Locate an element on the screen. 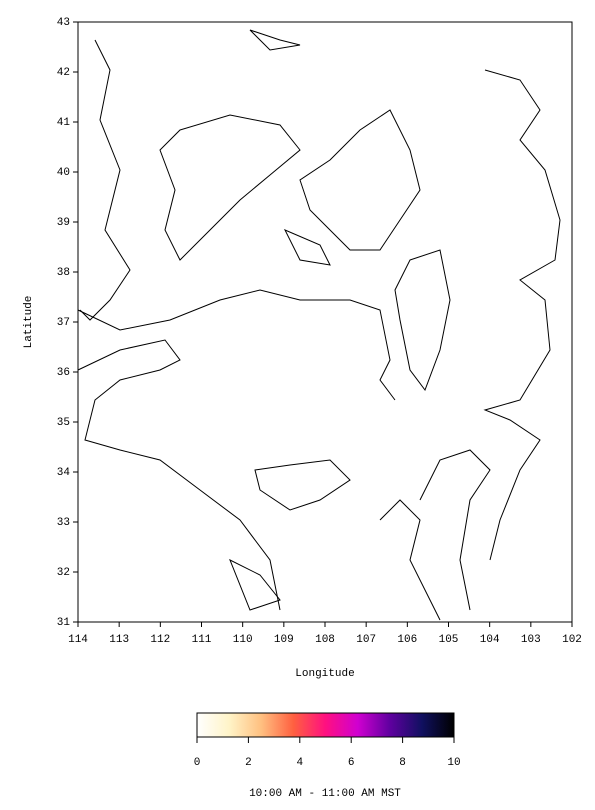  x-tick-label: 113 is located at coordinates (119, 640).